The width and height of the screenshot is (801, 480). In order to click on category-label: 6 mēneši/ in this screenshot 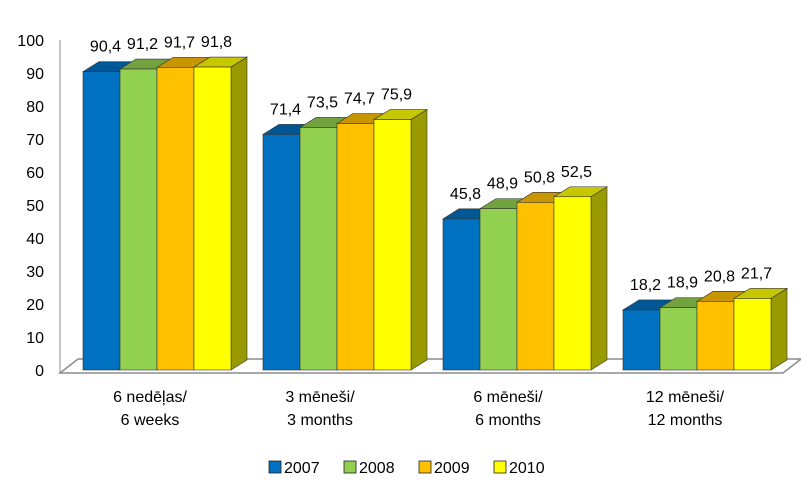, I will do `click(508, 397)`.